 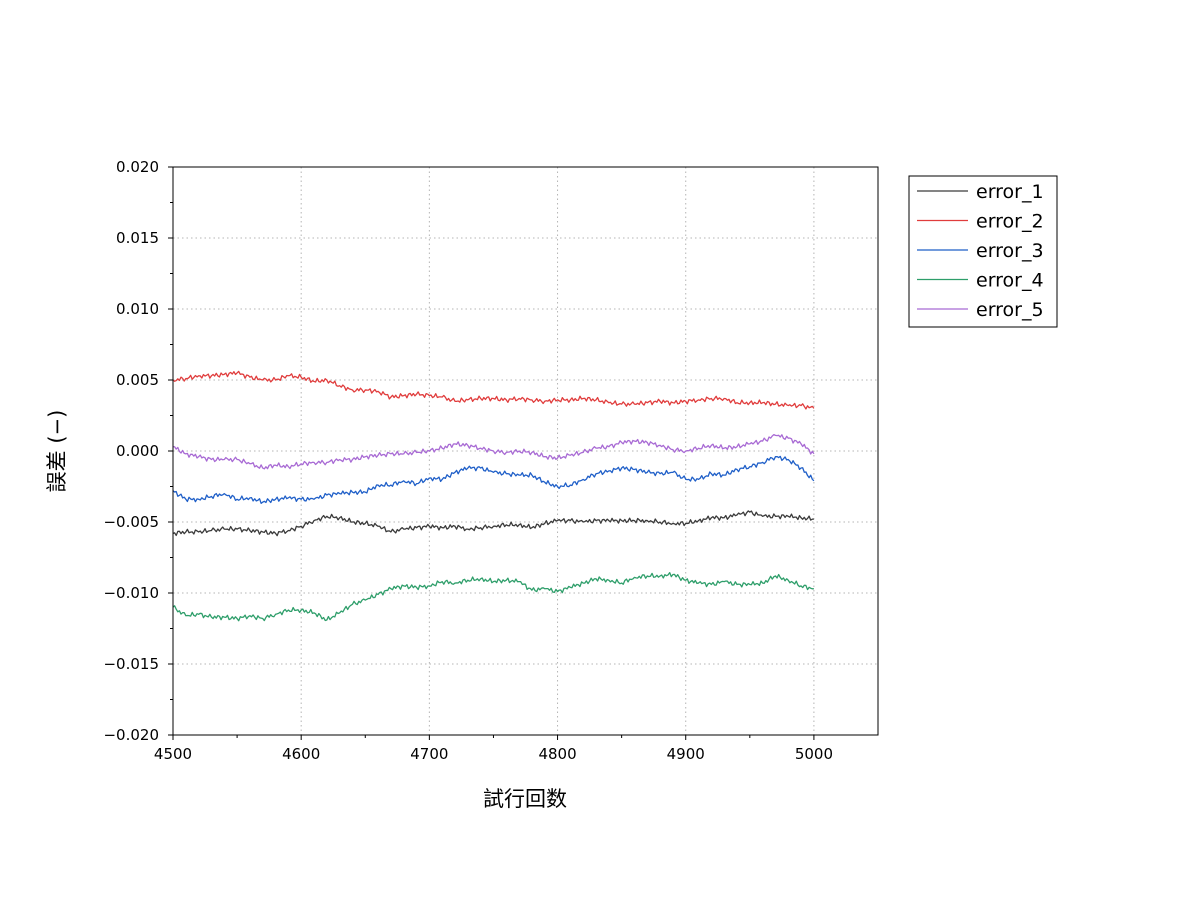 What do you see at coordinates (131, 735) in the screenshot?
I see `y-tick-label: −0.020` at bounding box center [131, 735].